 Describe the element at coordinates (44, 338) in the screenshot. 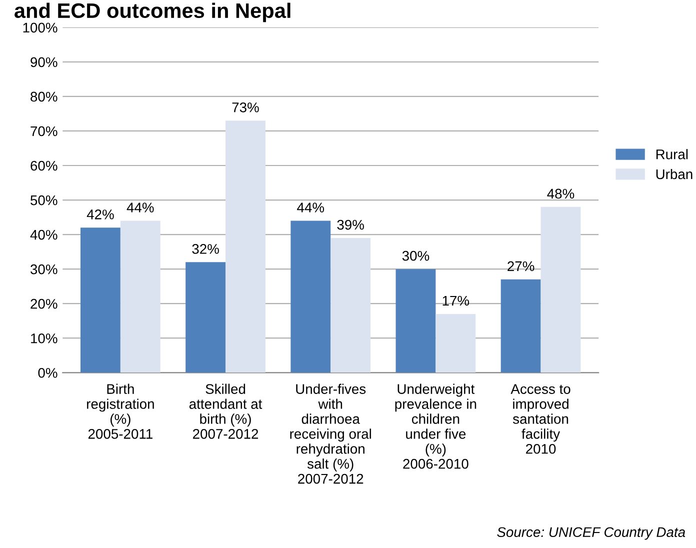

I see `y-tick-label: 10%` at that location.